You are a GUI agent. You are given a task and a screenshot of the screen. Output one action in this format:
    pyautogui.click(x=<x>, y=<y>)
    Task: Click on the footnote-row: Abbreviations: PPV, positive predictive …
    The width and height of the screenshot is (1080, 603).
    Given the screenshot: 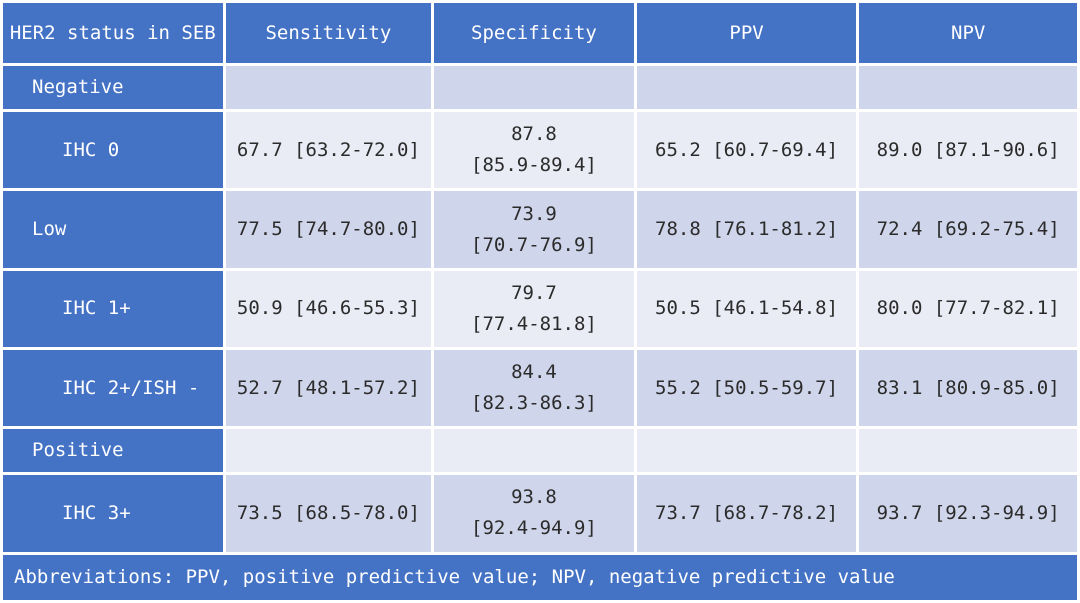 What is the action you would take?
    pyautogui.click(x=540, y=577)
    